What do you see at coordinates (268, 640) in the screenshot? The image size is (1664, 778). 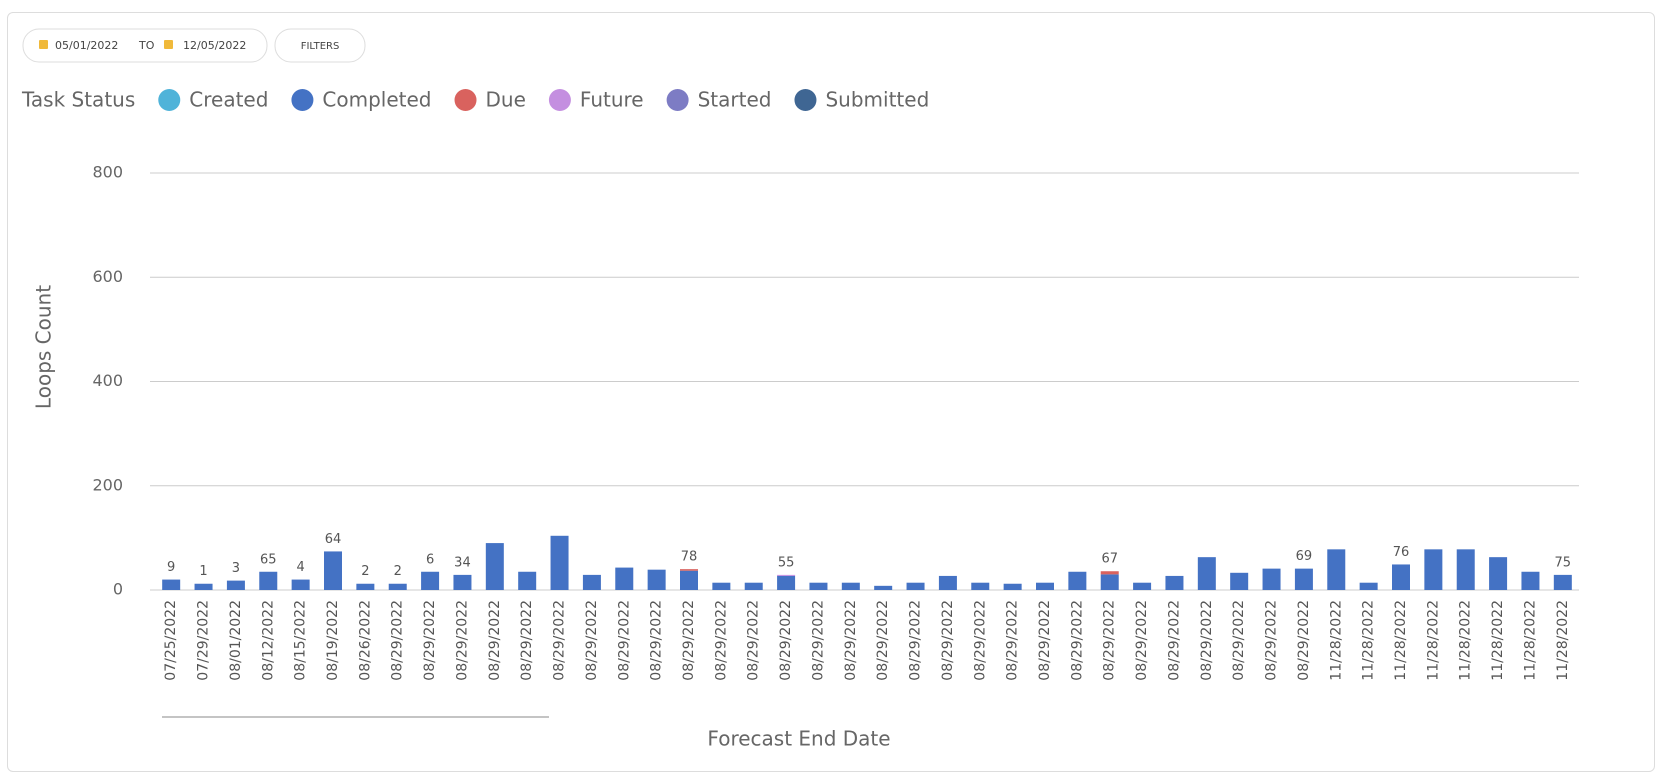 I see `x-tick-label: 08/12/2022` at bounding box center [268, 640].